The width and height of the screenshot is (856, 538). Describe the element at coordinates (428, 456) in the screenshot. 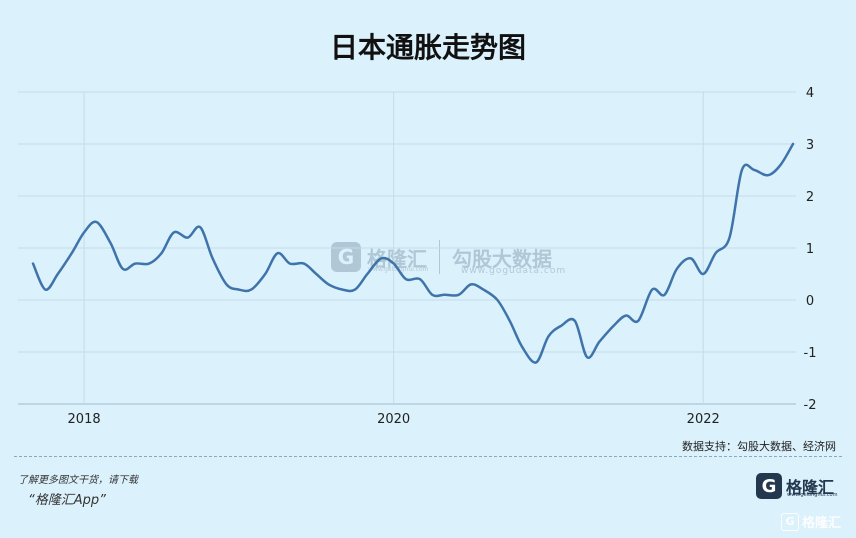

I see `footer-divider` at that location.